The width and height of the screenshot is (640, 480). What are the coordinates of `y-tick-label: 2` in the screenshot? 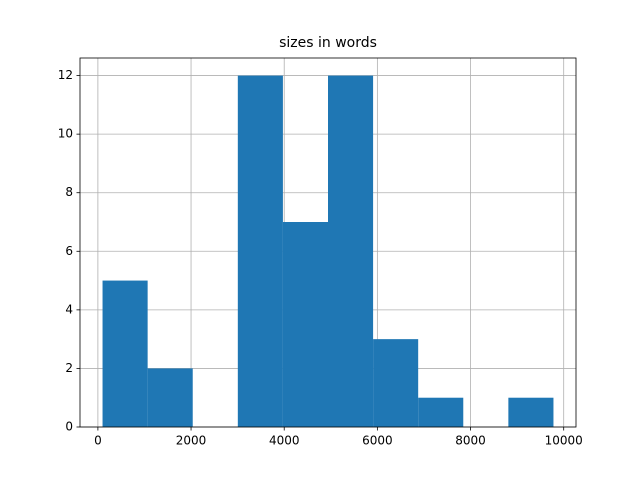 It's located at (69, 368).